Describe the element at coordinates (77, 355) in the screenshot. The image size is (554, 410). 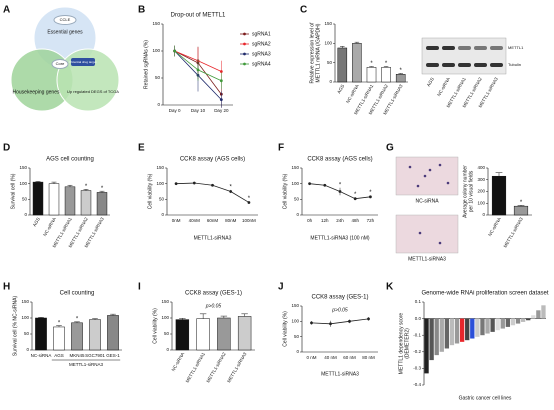
I see `x-tick-label: MKN45` at that location.